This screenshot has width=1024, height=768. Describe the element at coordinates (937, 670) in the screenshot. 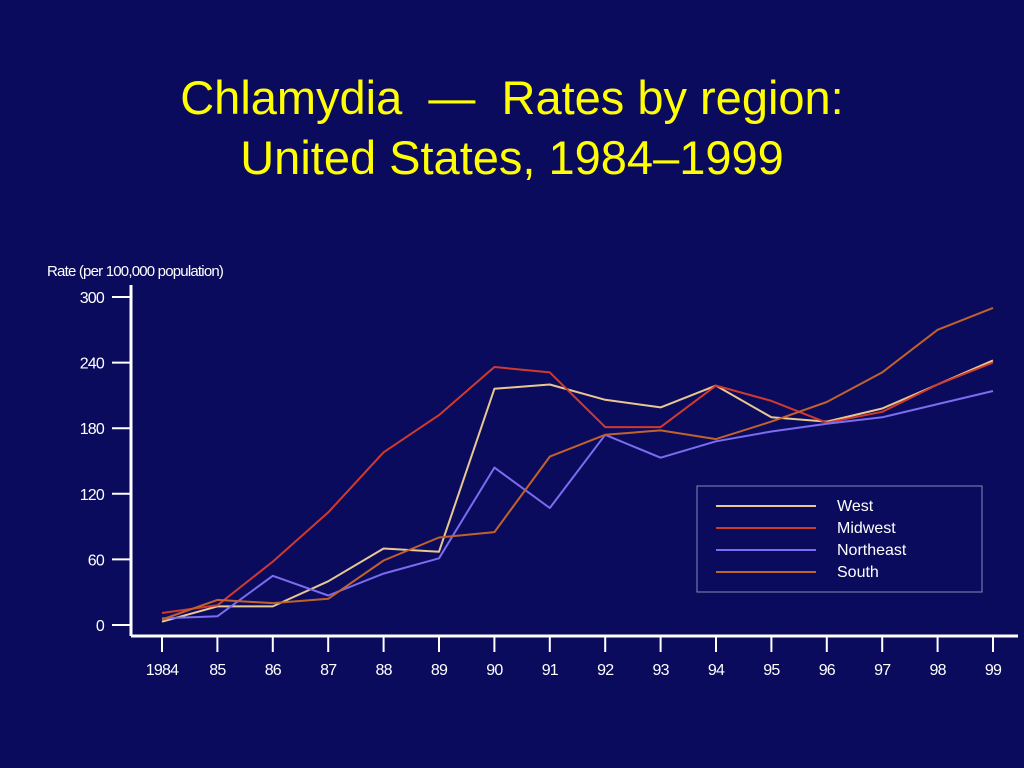

I see `x-tick-label: 98` at that location.